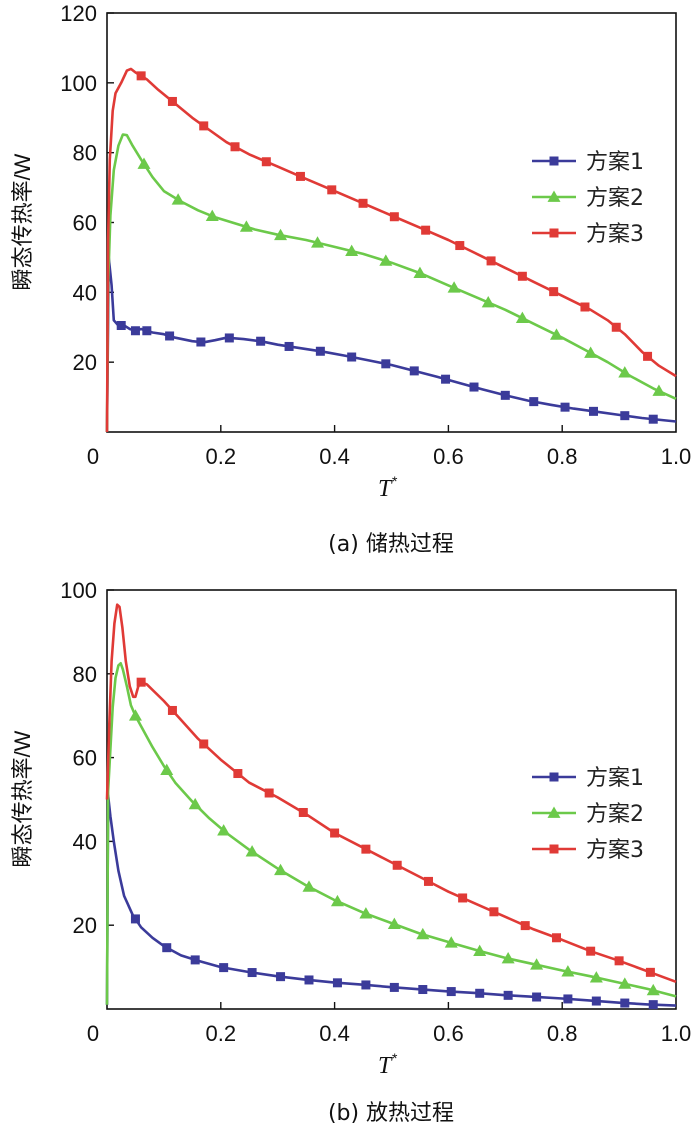  What do you see at coordinates (394, 1058) in the screenshot?
I see `chart-b-xlabel-sup: *` at bounding box center [394, 1058].